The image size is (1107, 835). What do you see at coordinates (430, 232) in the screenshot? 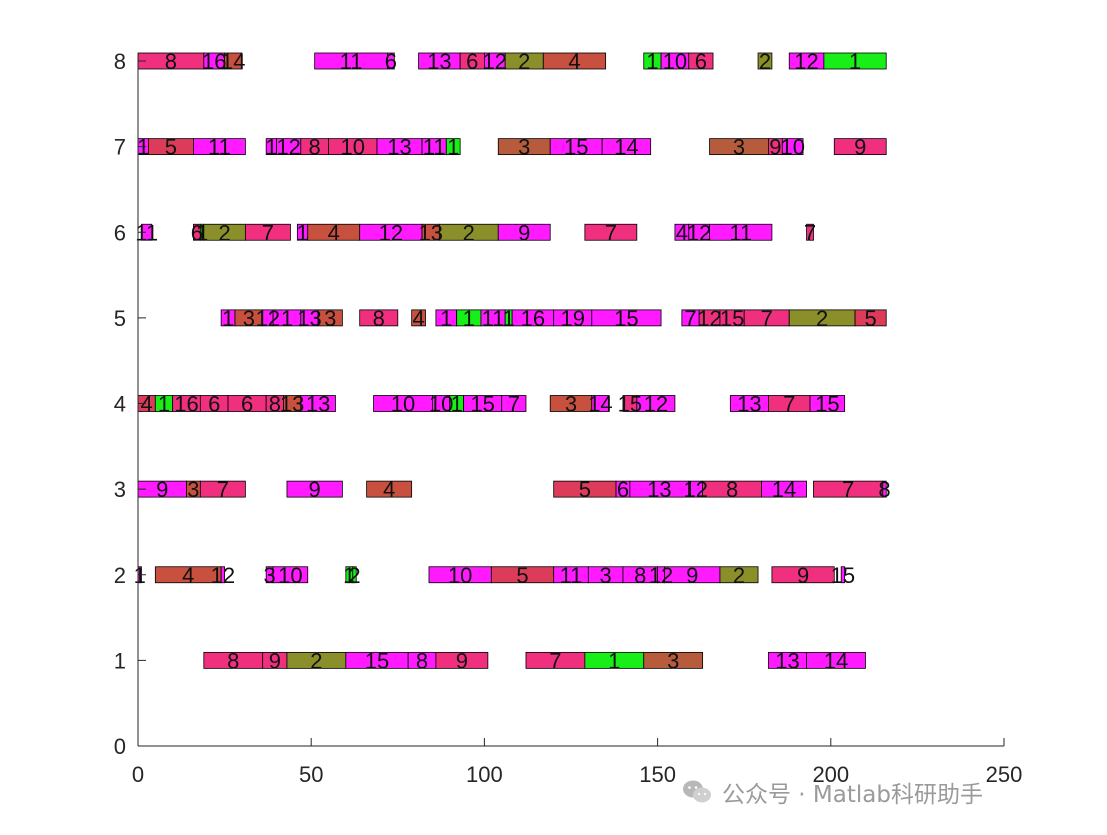
I see `bar-label-row6-90: 13` at bounding box center [430, 232].